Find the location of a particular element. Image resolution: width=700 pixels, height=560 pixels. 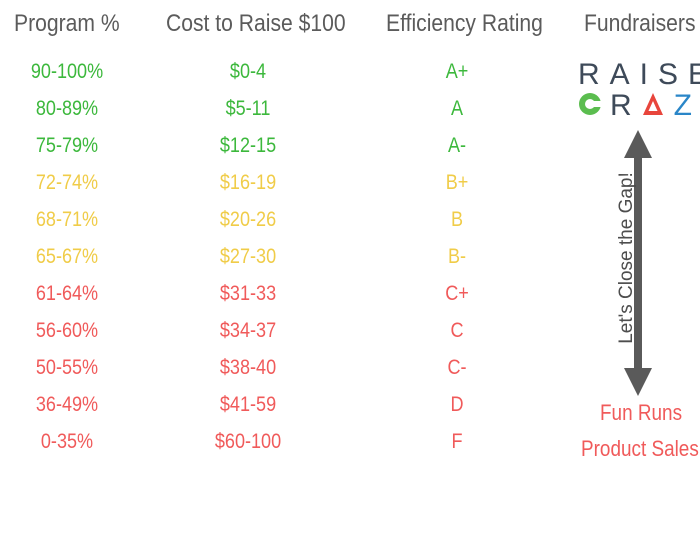

program-range-5: 68-71% is located at coordinates (67, 219).